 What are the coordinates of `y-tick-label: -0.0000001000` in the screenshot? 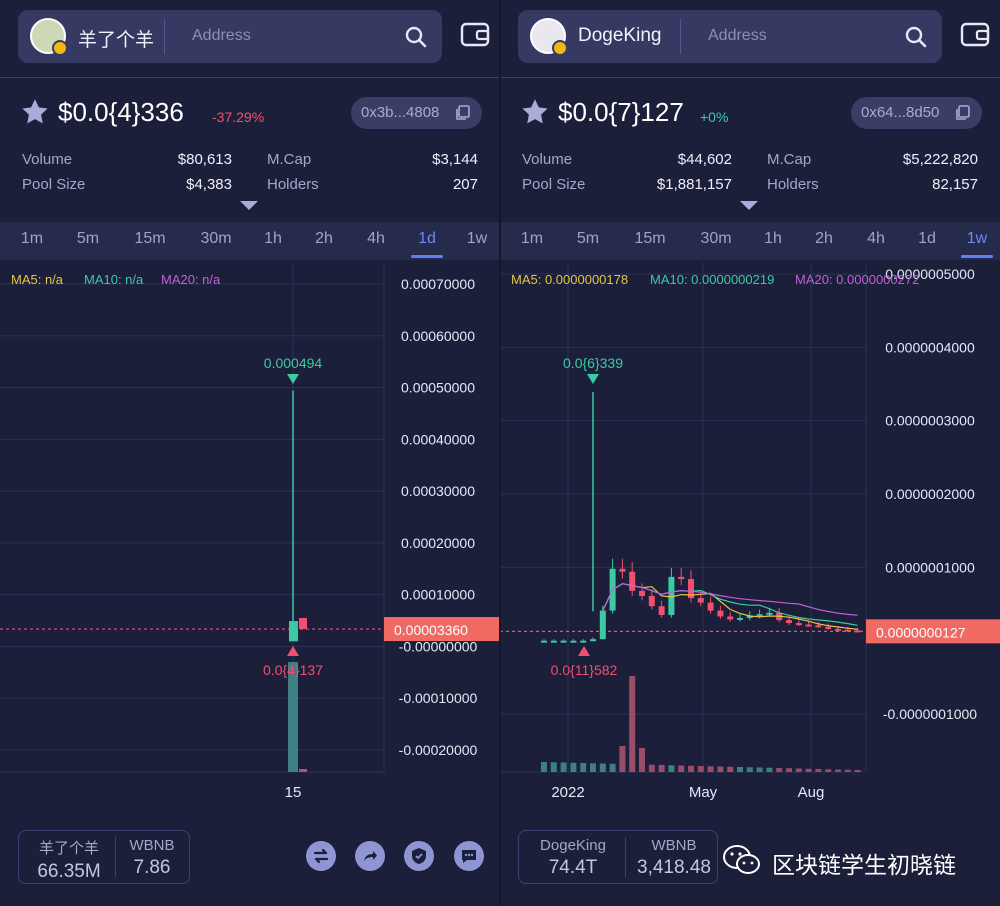 It's located at (930, 714).